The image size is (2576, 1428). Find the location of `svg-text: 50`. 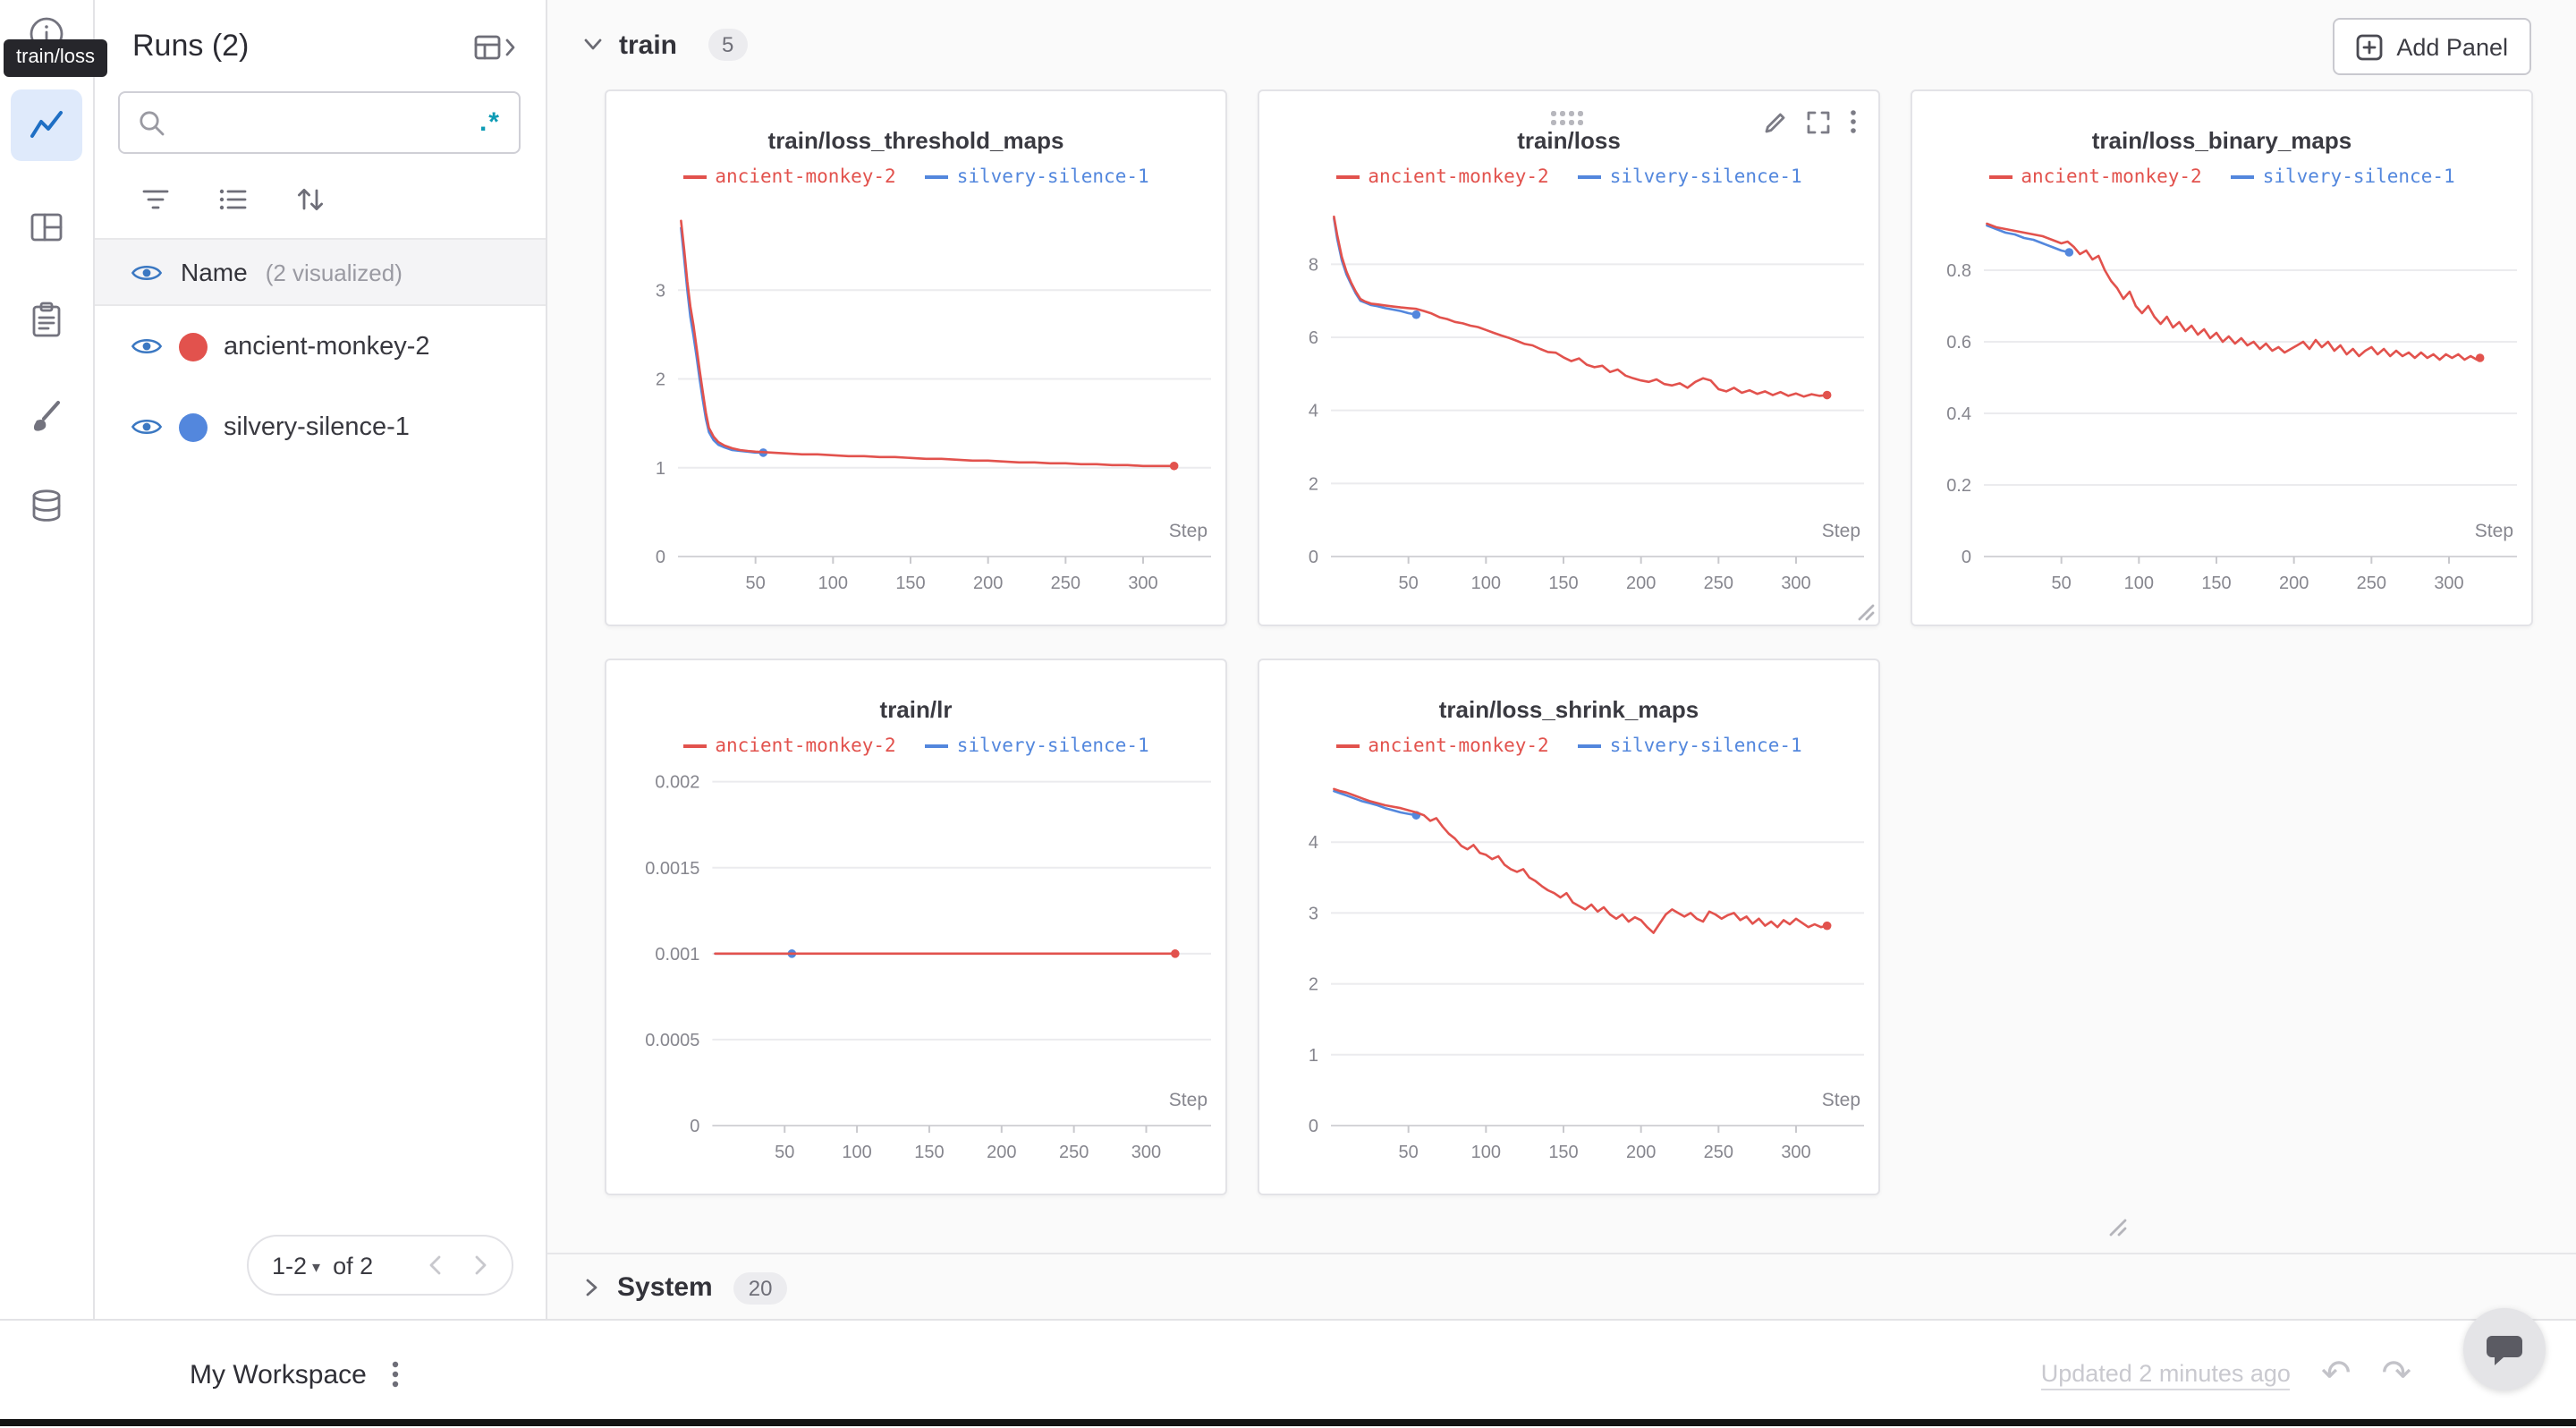

svg-text: 50 is located at coordinates (784, 1152).